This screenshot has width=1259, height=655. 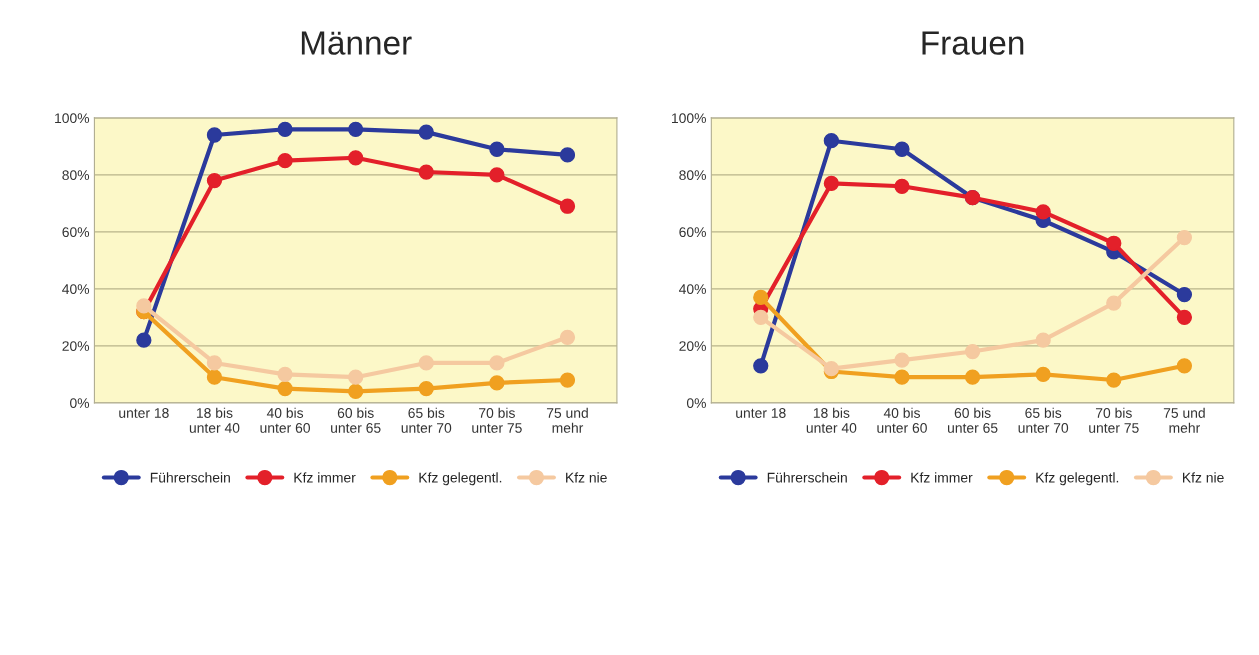 I want to click on chart-title: Männer, so click(x=356, y=43).